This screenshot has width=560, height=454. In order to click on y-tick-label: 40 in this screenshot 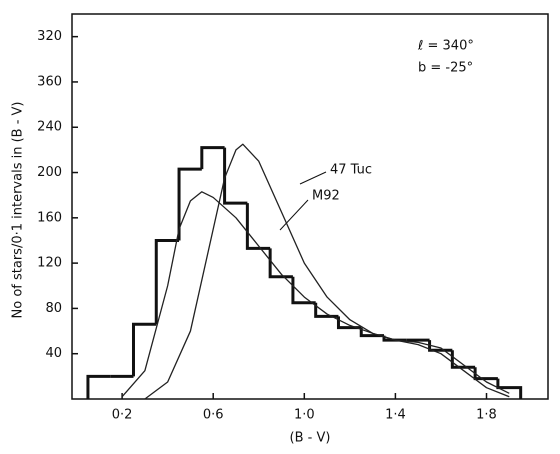, I will do `click(53, 353)`.